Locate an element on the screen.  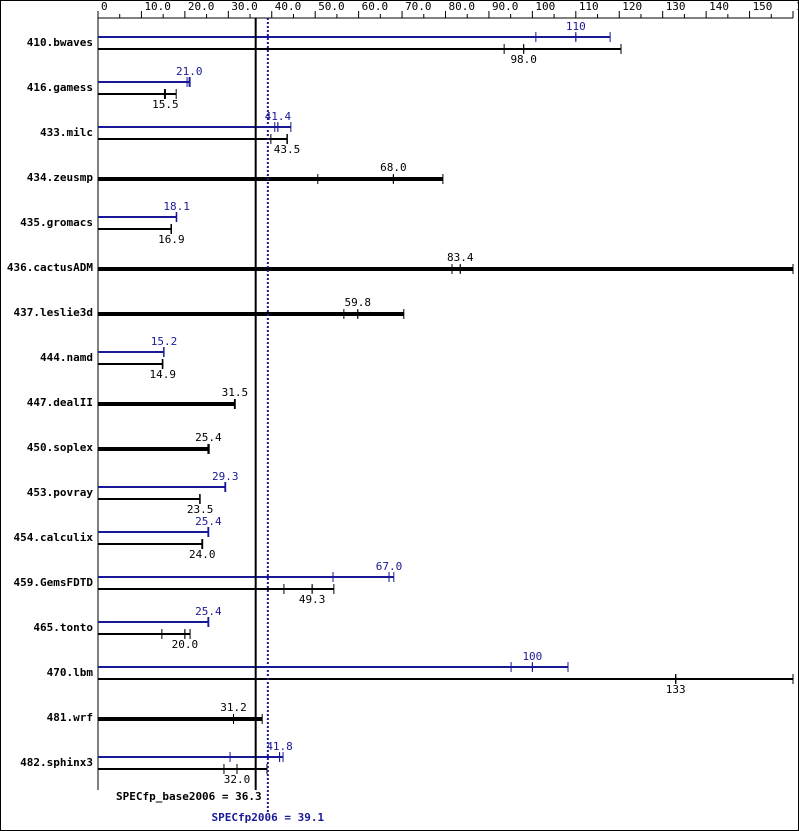
value-label: 15.2 is located at coordinates (164, 341).